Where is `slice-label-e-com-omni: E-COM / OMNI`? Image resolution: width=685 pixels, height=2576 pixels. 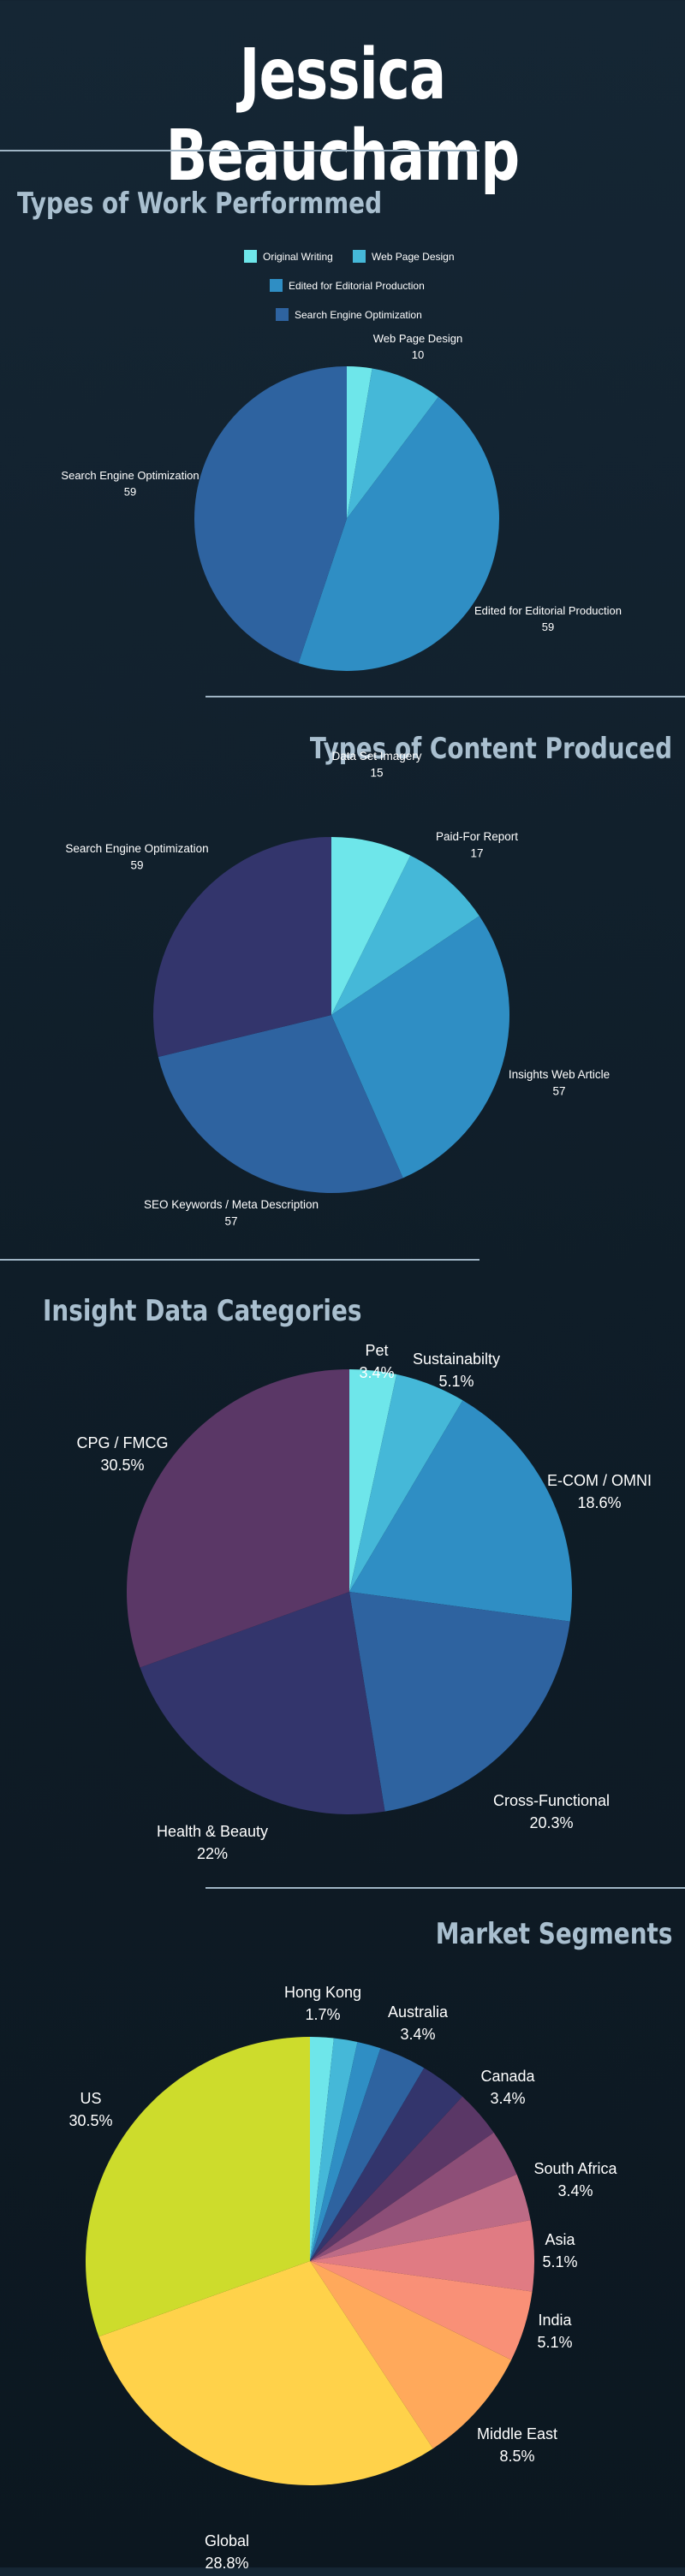 slice-label-e-com-omni: E-COM / OMNI is located at coordinates (599, 1480).